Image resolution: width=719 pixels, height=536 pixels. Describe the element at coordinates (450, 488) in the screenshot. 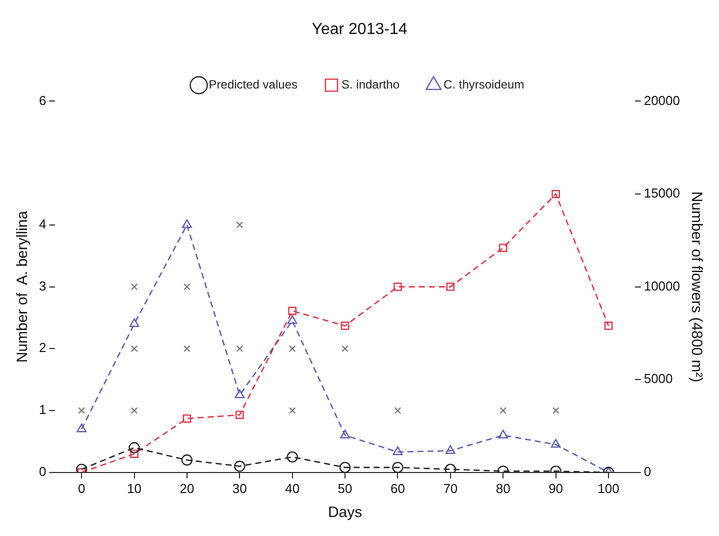

I see `x-tick-label: 70` at that location.